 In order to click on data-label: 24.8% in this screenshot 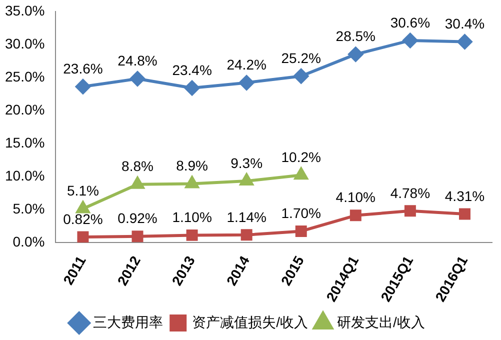, I will do `click(138, 60)`.